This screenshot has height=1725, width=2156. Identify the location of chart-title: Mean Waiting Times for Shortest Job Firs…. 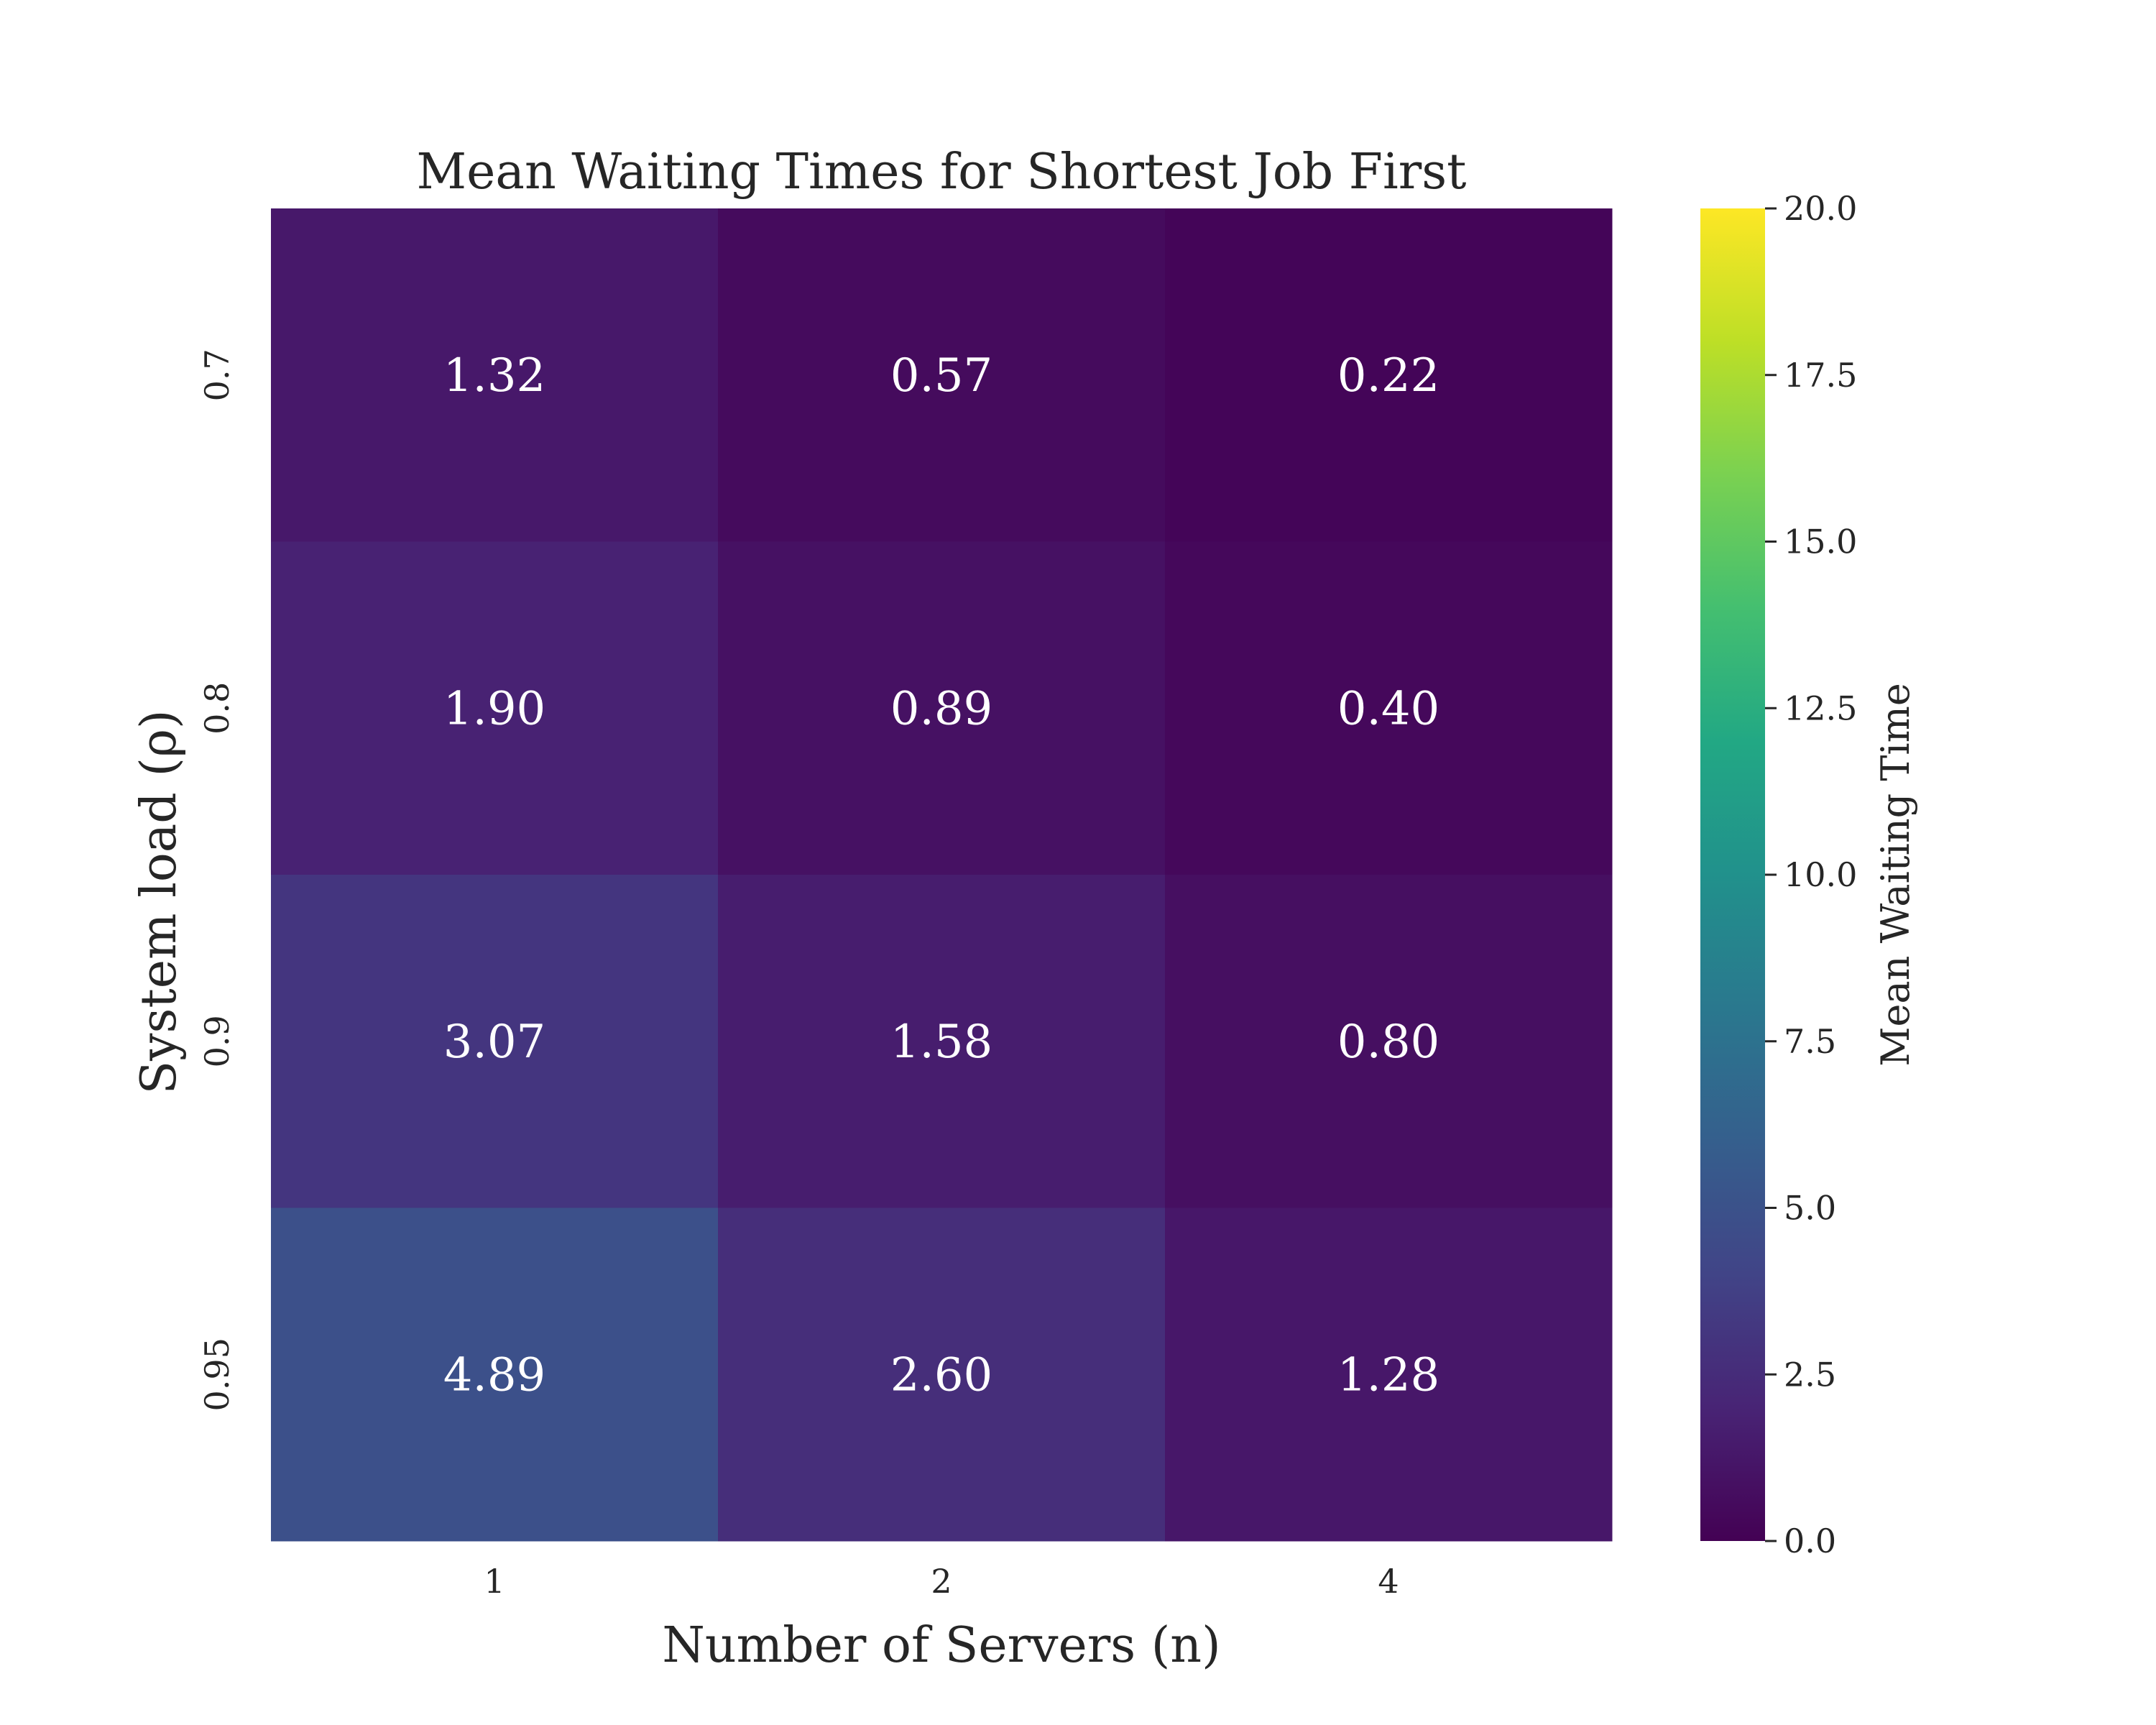
(942, 172).